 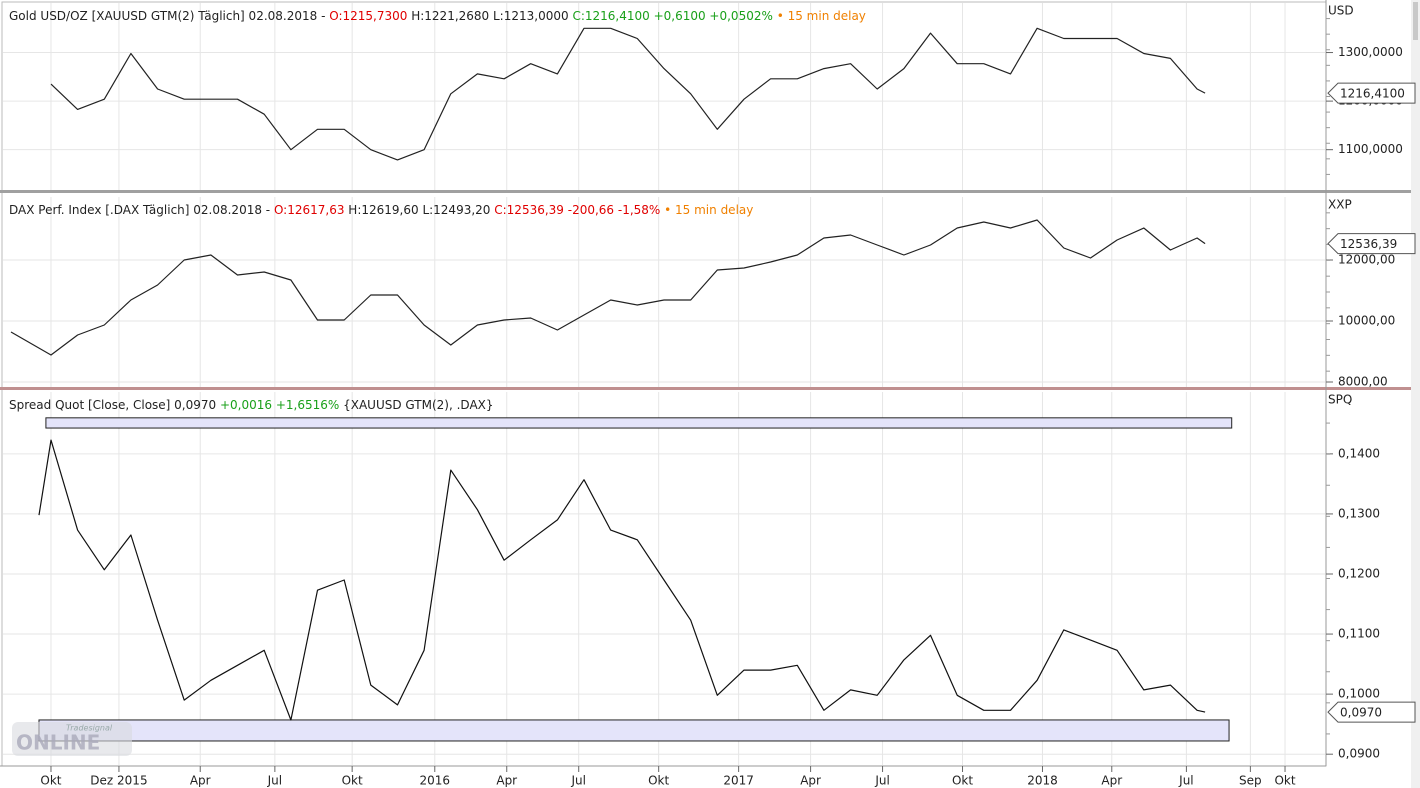 I want to click on y-tick-label: 0,0900, so click(x=1359, y=754).